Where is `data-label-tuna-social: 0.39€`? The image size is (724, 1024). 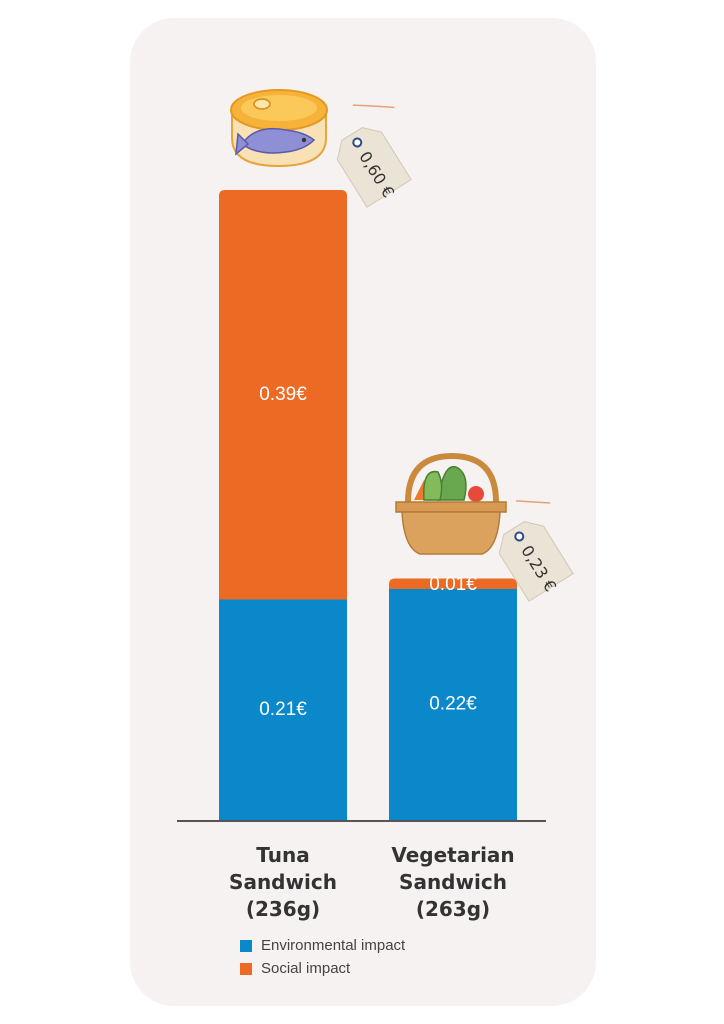 data-label-tuna-social: 0.39€ is located at coordinates (283, 394).